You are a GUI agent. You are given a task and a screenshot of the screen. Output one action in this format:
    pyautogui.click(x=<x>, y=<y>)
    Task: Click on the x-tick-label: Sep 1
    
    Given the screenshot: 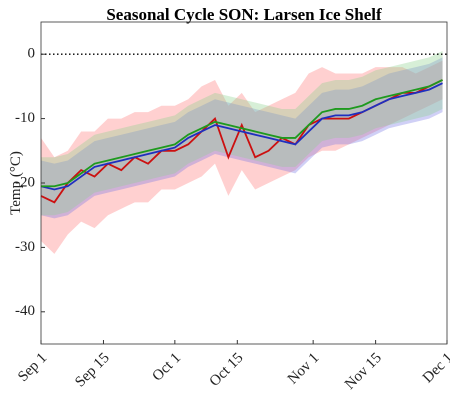 What is the action you would take?
    pyautogui.click(x=32, y=367)
    